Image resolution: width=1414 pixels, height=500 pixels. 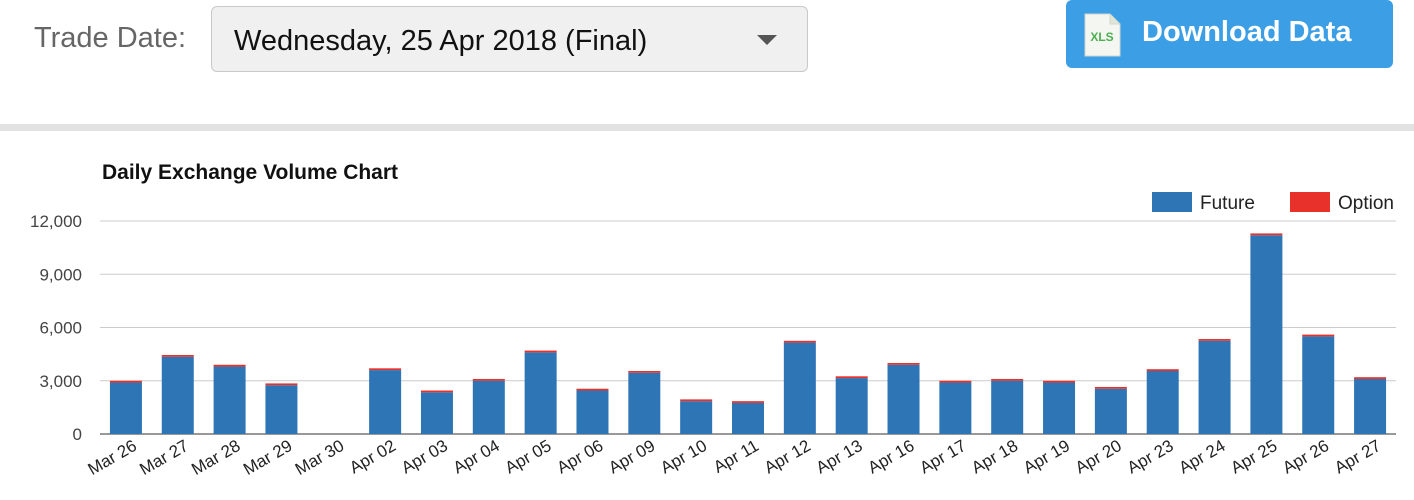 I want to click on x-tick-label: Apr 06, so click(x=580, y=457).